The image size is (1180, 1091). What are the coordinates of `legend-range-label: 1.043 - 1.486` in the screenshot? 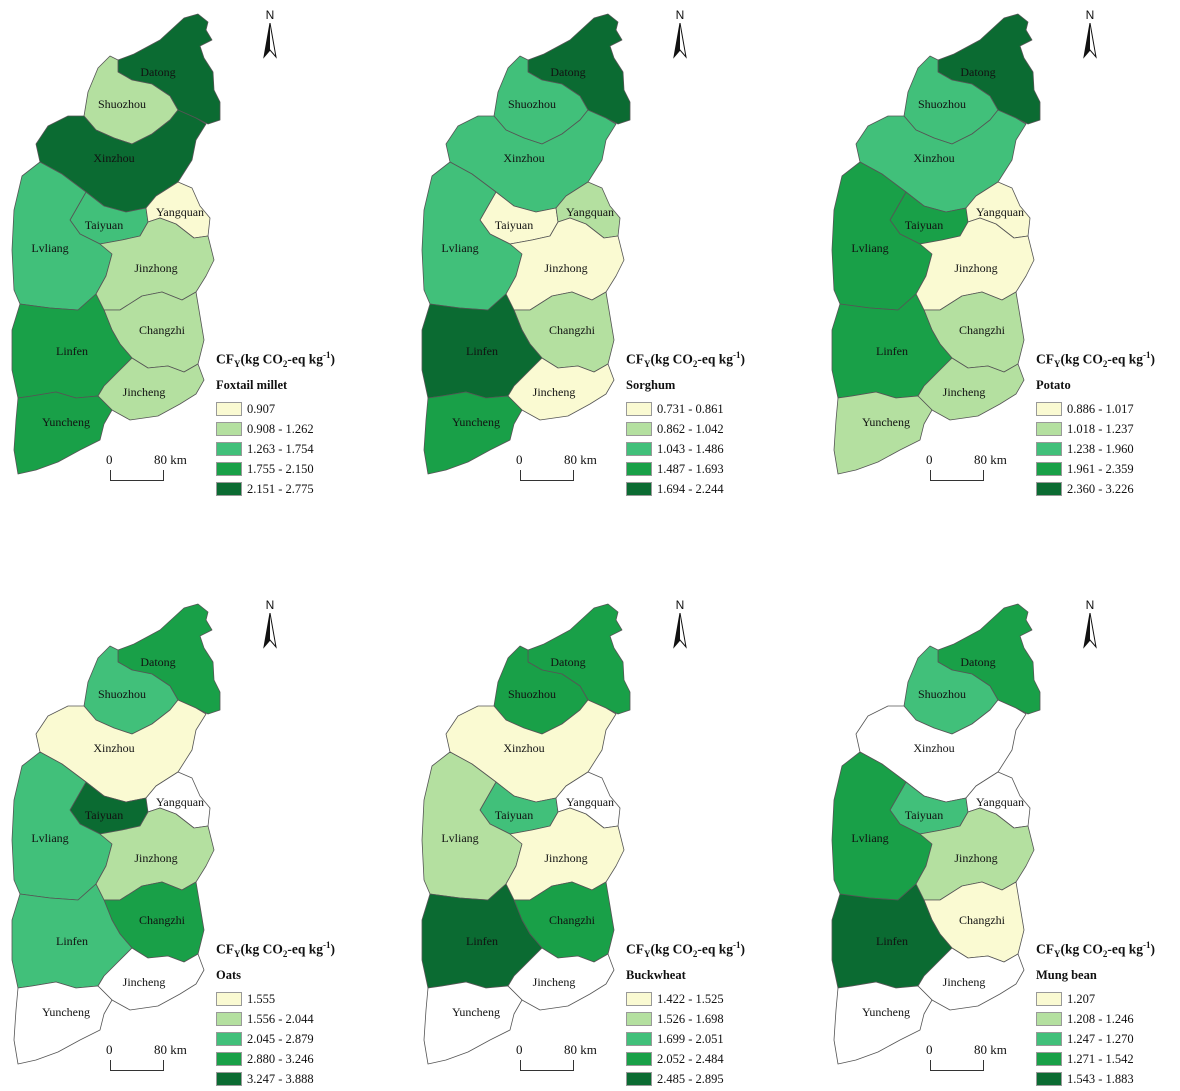 It's located at (690, 448).